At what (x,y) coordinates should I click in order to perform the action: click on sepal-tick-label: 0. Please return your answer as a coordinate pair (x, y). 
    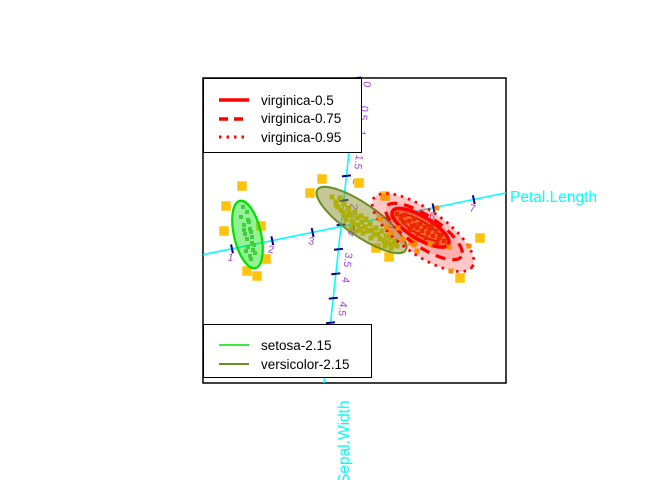
    Looking at the image, I should click on (366, 84).